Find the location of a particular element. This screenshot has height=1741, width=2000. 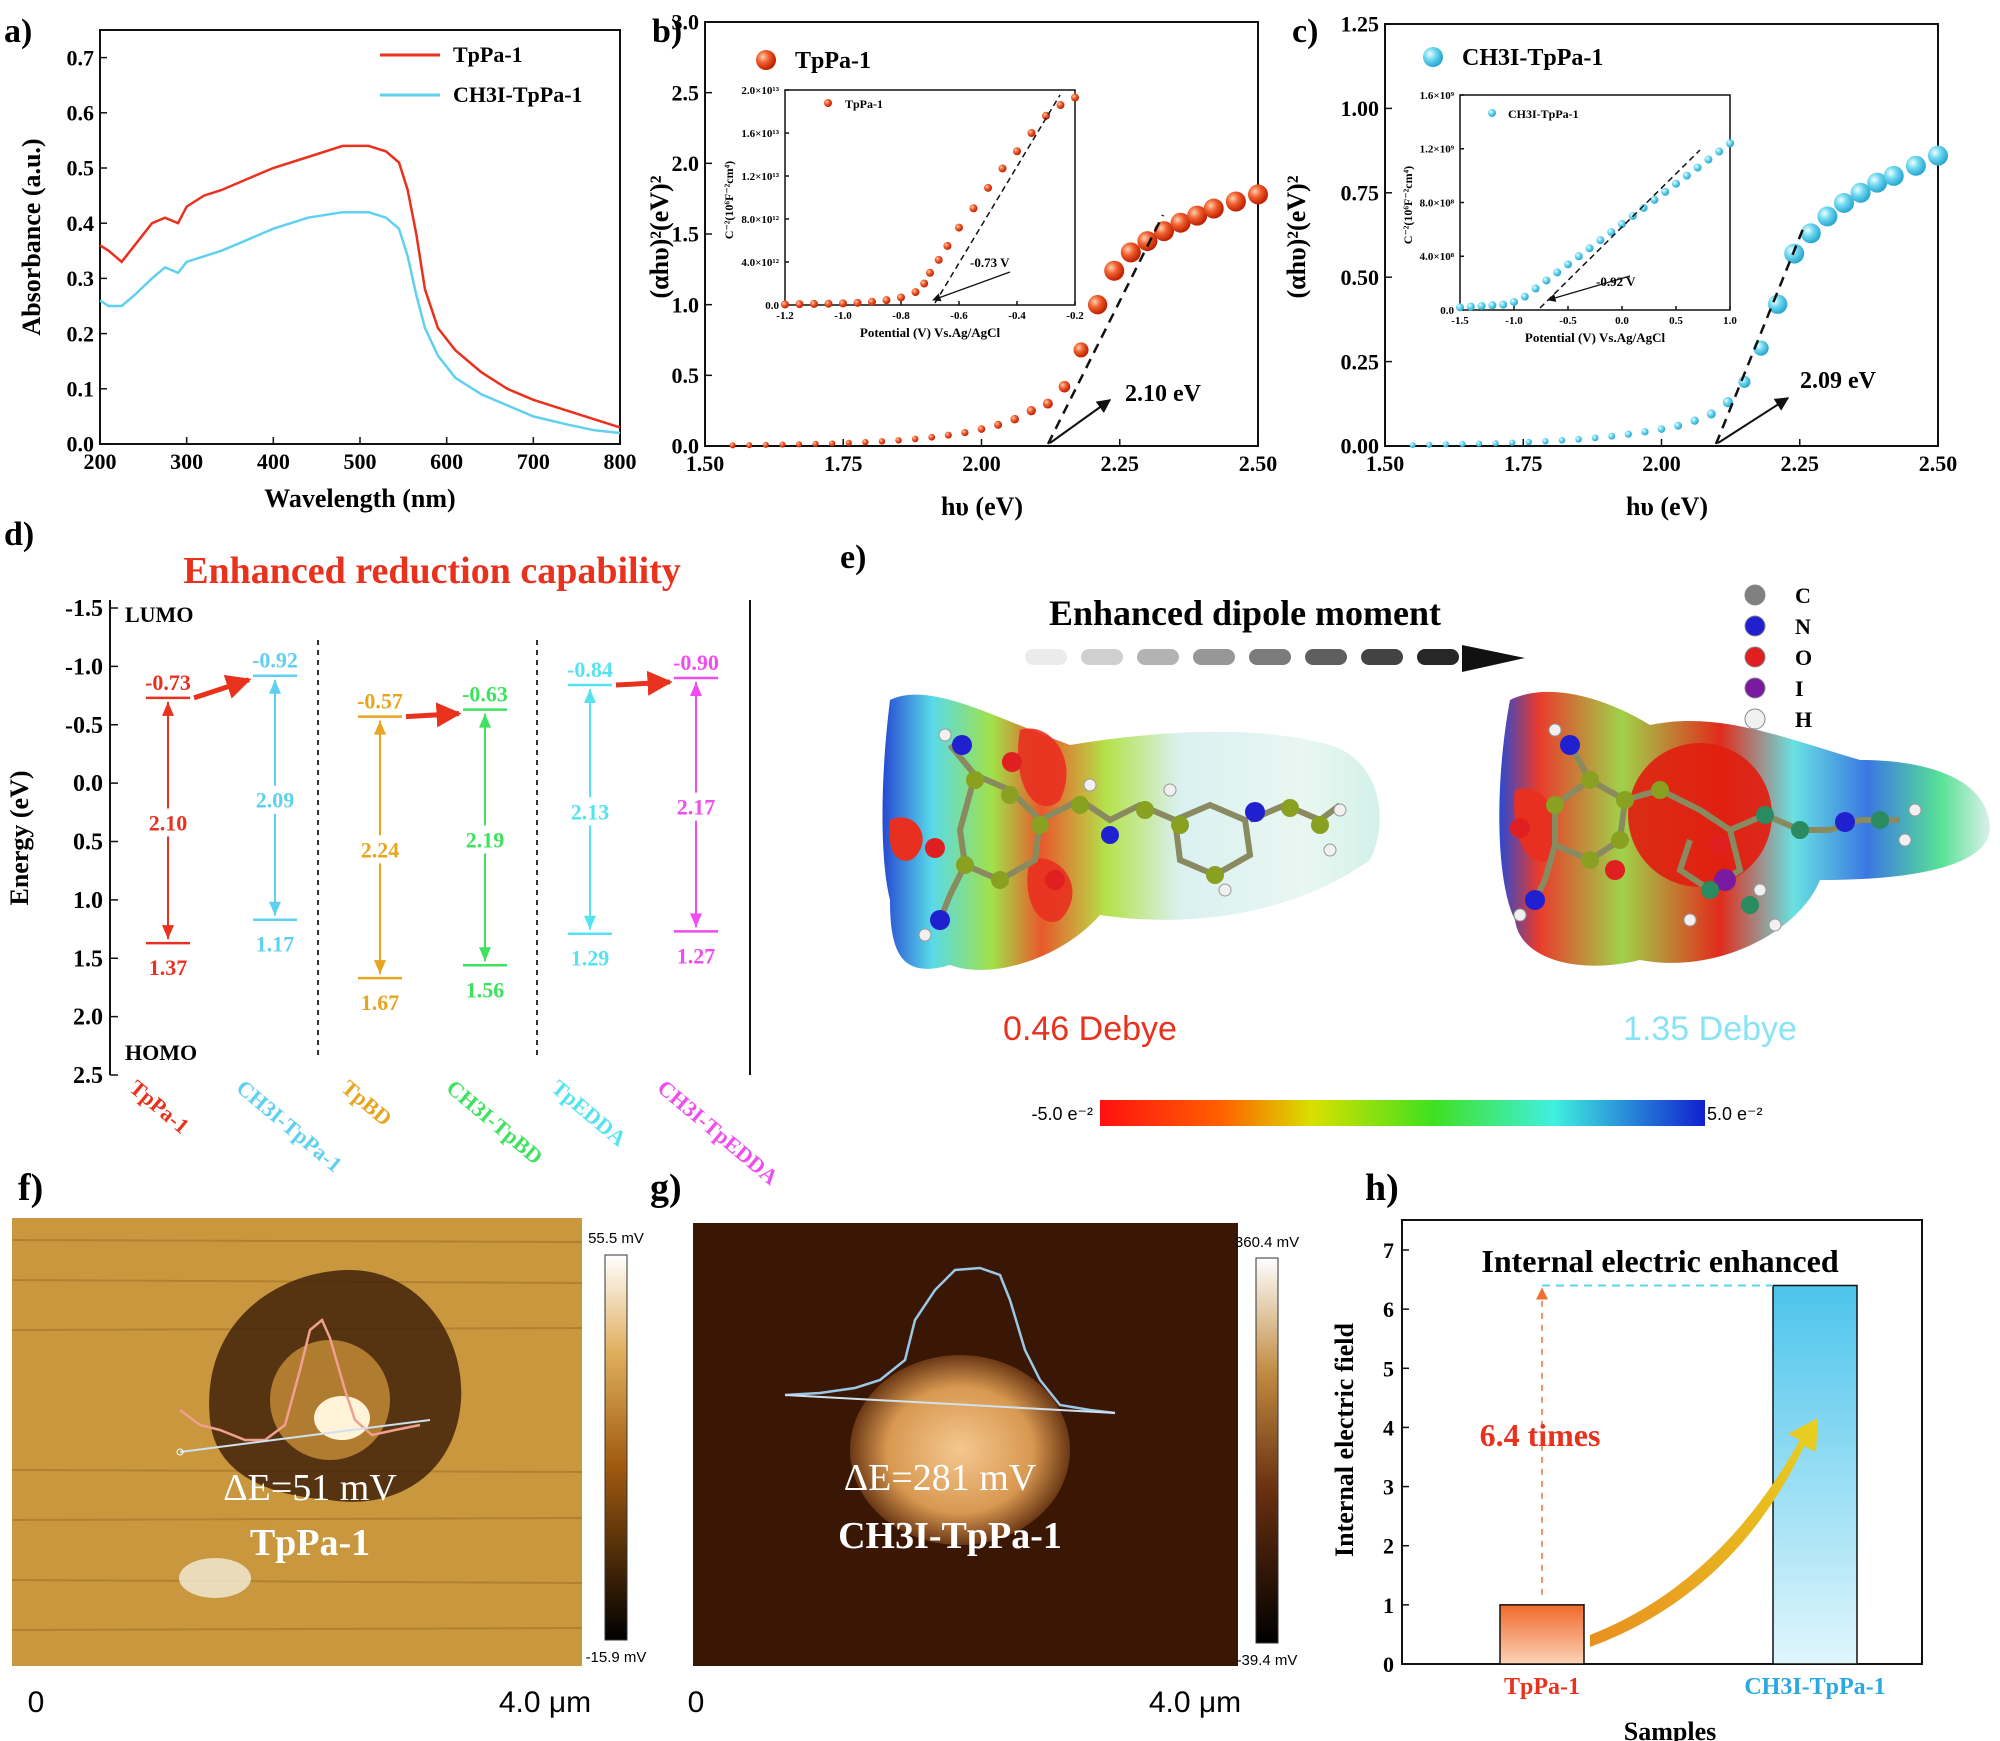

gap-label-bg is located at coordinates (485, 839).